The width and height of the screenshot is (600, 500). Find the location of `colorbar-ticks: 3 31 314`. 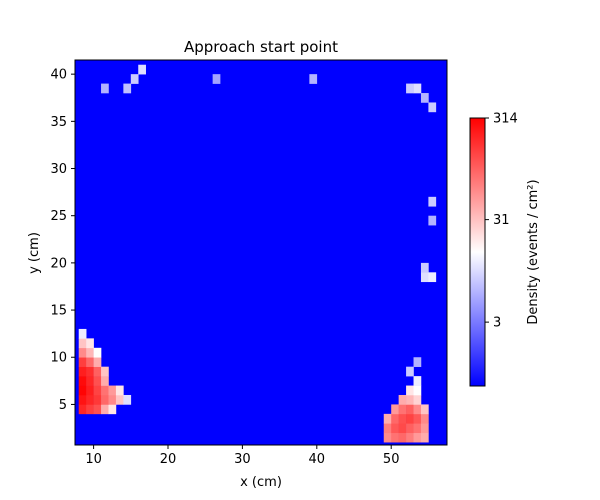

colorbar-ticks: 3 31 314 is located at coordinates (501, 221).